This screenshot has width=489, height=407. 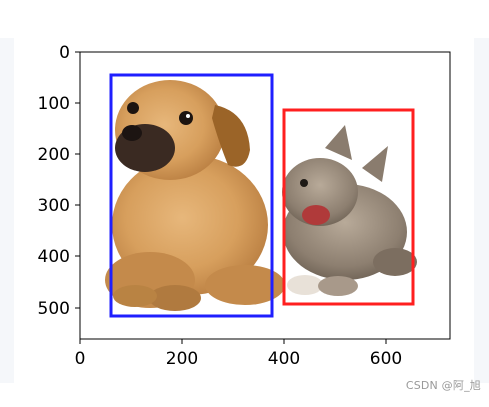 What do you see at coordinates (80, 359) in the screenshot?
I see `x-tick-label: 0` at bounding box center [80, 359].